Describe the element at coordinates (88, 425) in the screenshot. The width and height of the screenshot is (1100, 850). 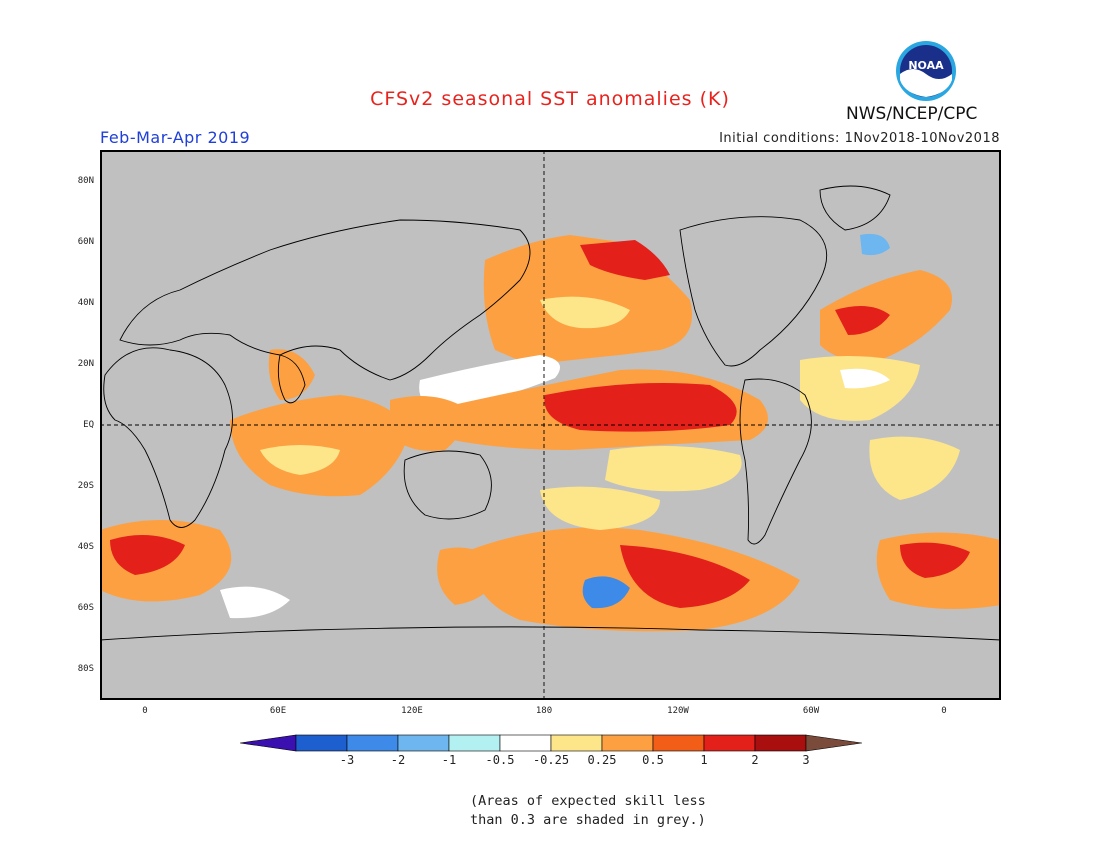
I see `lat-label: EQ` at that location.